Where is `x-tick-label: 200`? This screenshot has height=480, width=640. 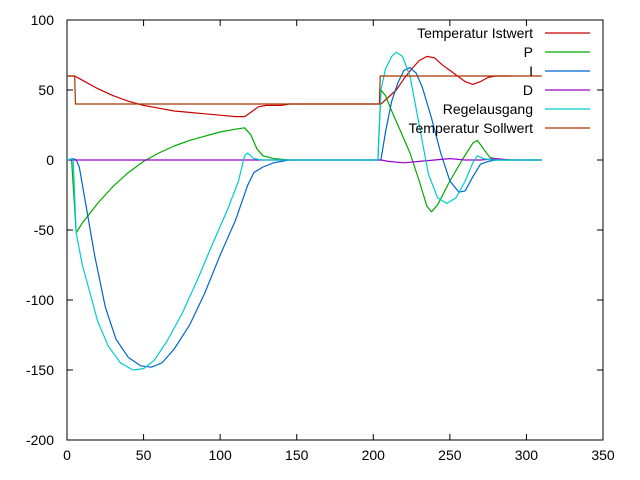
x-tick-label: 200 is located at coordinates (374, 455).